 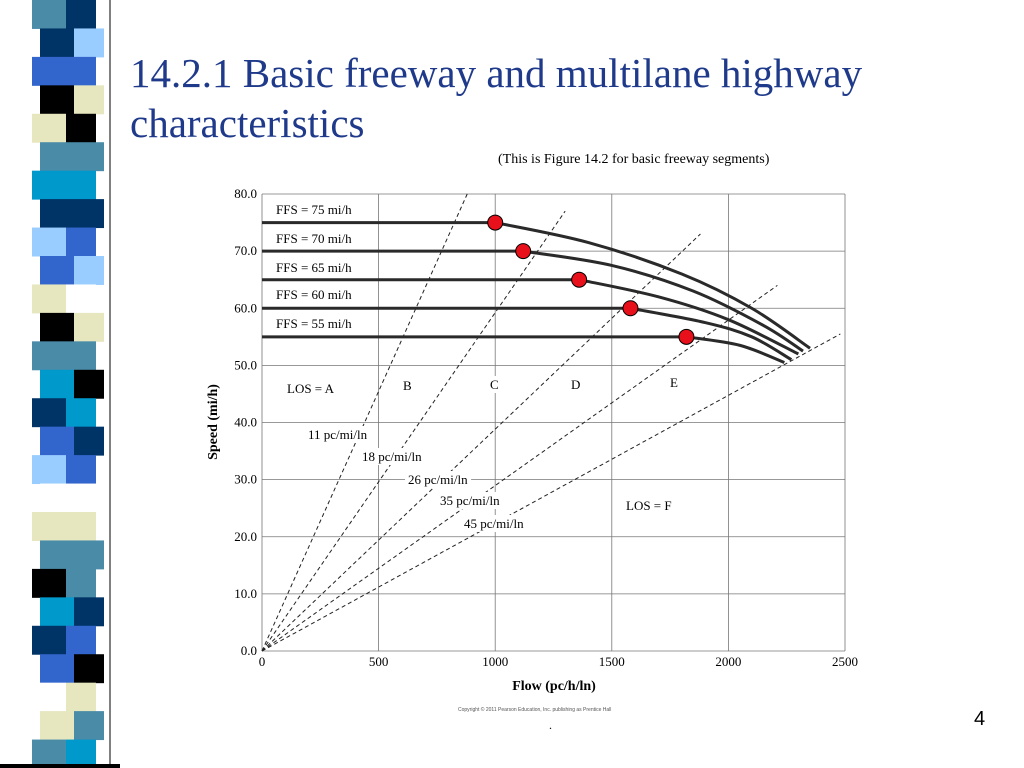 I want to click on los-label-a: LOS = A, so click(x=311, y=388).